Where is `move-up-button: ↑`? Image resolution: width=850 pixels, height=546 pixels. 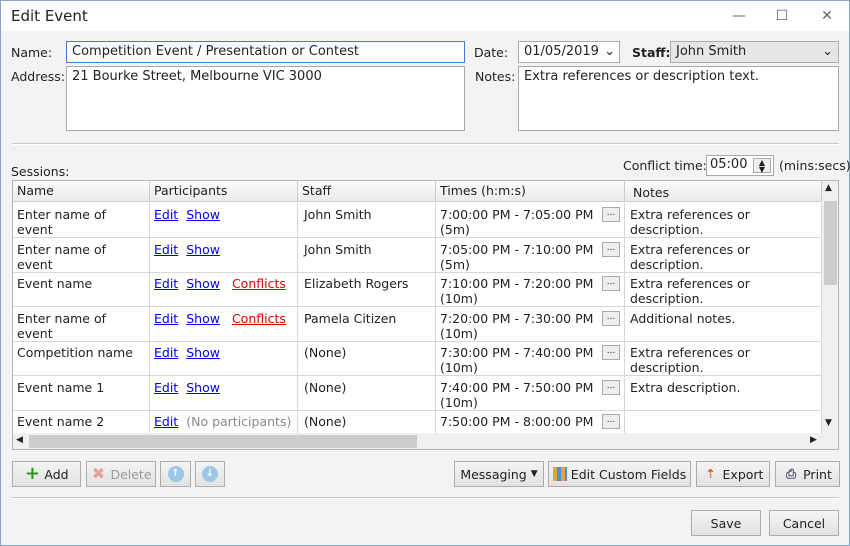 move-up-button: ↑ is located at coordinates (175, 474).